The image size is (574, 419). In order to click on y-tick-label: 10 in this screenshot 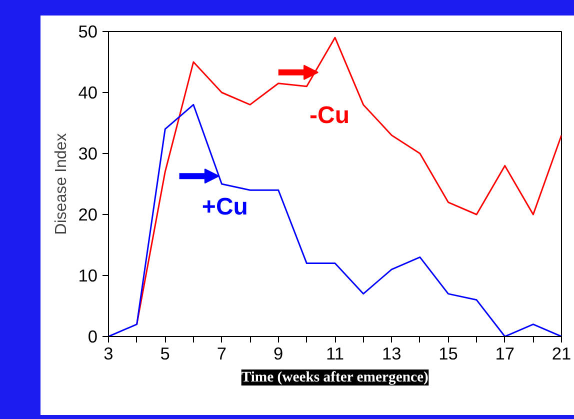, I will do `click(88, 276)`.